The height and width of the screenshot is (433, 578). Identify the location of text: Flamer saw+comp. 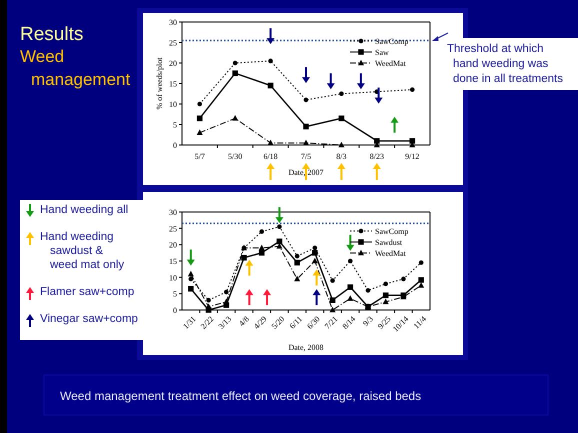
(87, 292).